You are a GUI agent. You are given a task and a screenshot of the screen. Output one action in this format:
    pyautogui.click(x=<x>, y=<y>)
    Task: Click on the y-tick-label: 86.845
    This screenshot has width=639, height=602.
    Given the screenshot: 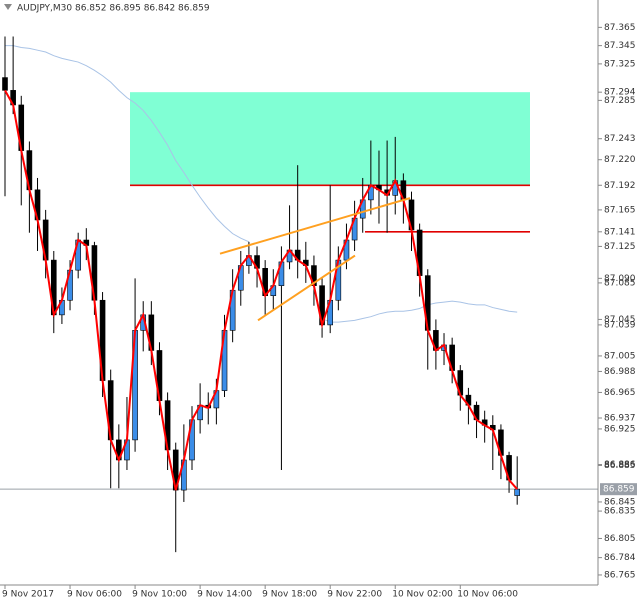 What is the action you would take?
    pyautogui.click(x=620, y=502)
    